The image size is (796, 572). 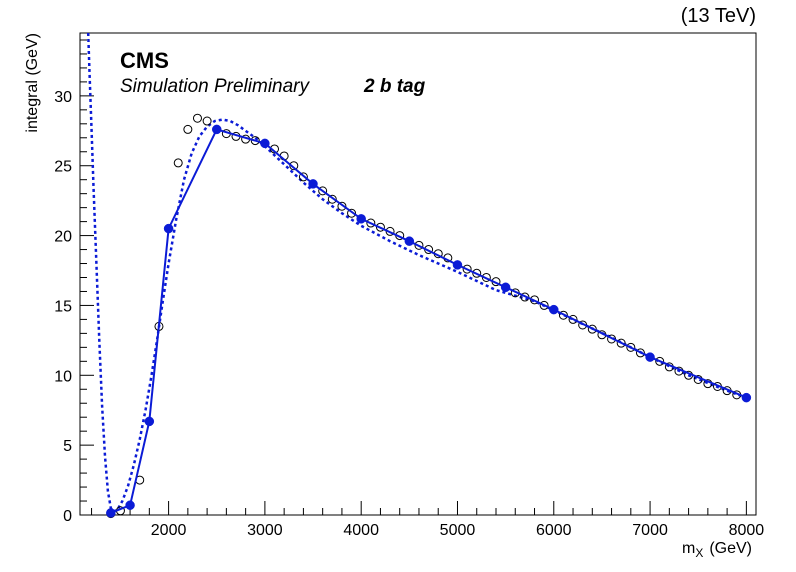 I want to click on x-axis-title-unit: (GeV), so click(x=730, y=548).